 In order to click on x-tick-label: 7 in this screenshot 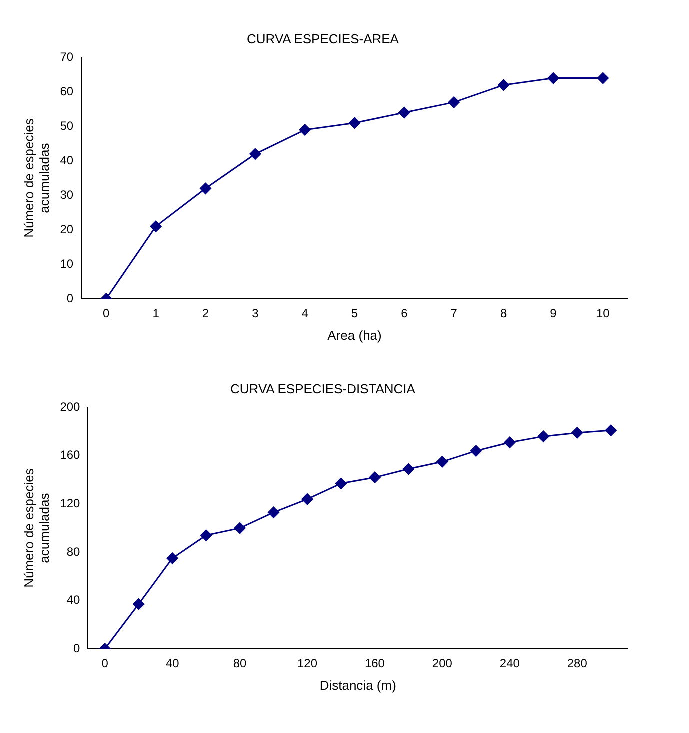, I will do `click(454, 313)`.